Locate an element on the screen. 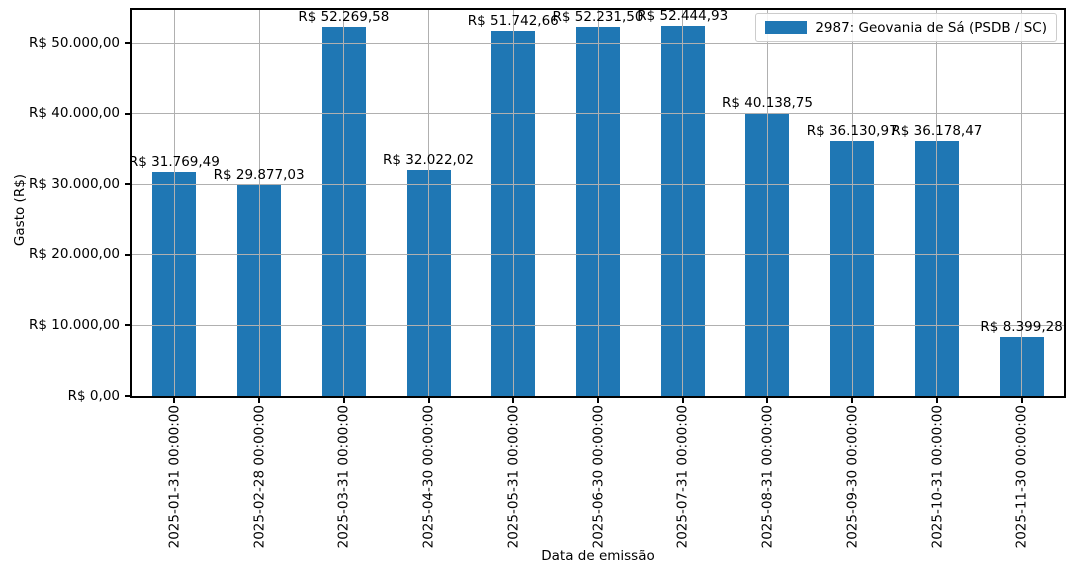 The image size is (1072, 580). bar-value-label: R$ 40.138,75 is located at coordinates (767, 102).